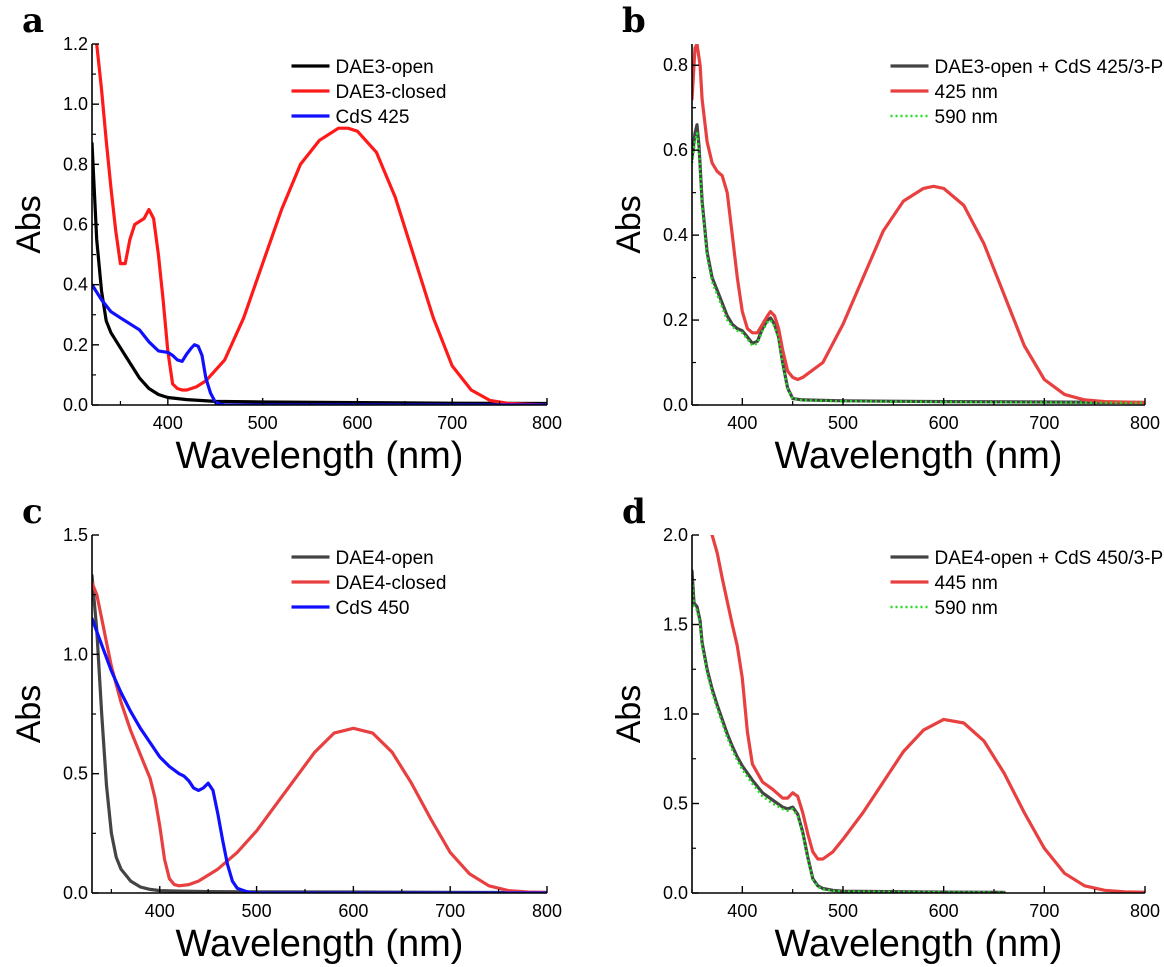 The width and height of the screenshot is (1164, 967). What do you see at coordinates (33, 21) in the screenshot?
I see `panel-letter: a` at bounding box center [33, 21].